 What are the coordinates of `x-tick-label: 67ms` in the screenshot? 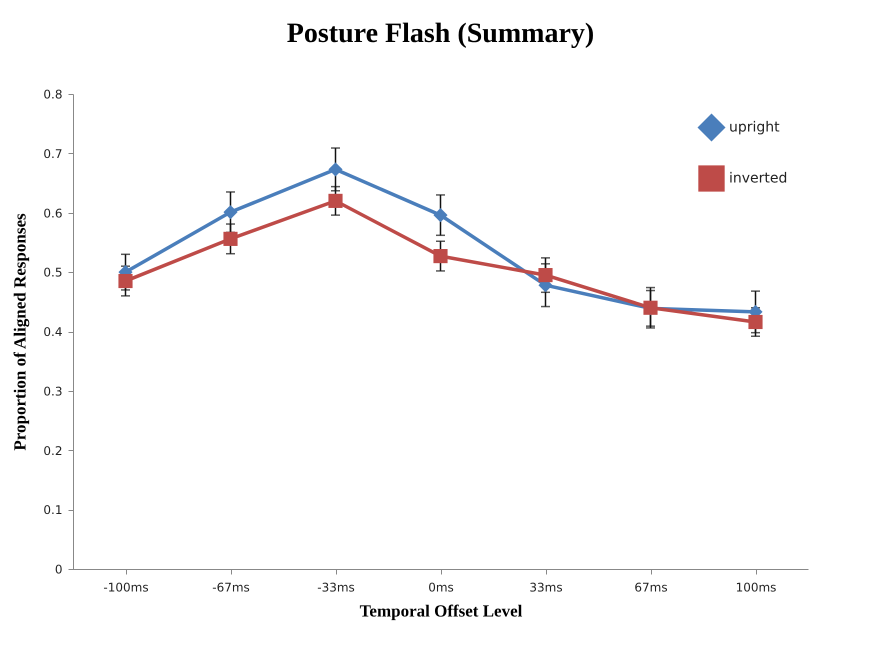 It's located at (651, 587).